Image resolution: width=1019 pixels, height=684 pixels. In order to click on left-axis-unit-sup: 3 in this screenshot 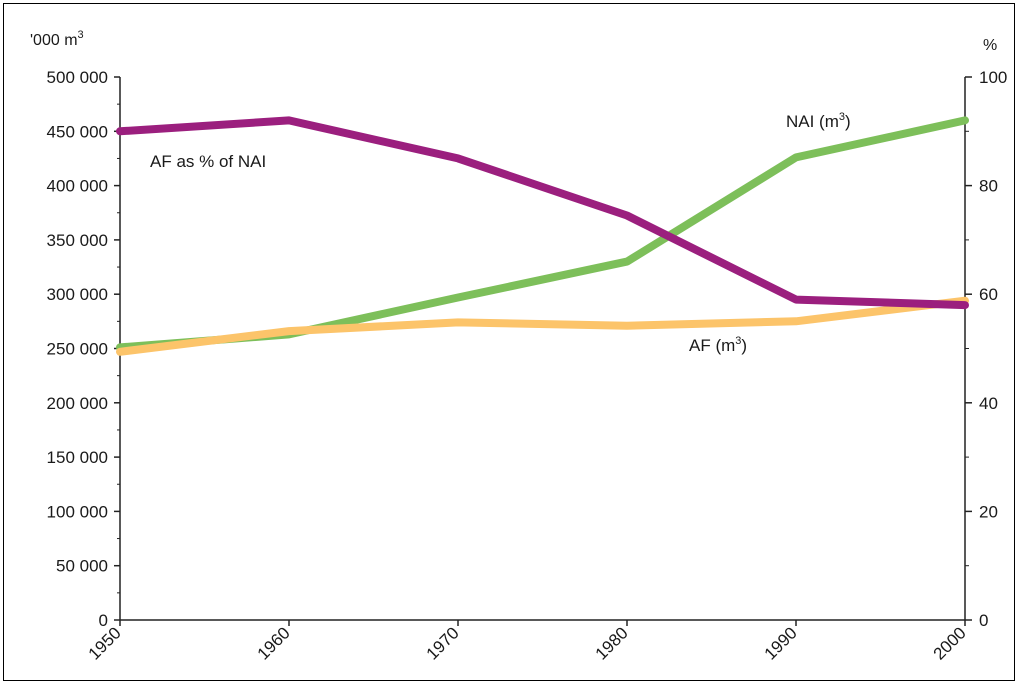, I will do `click(81, 35)`.